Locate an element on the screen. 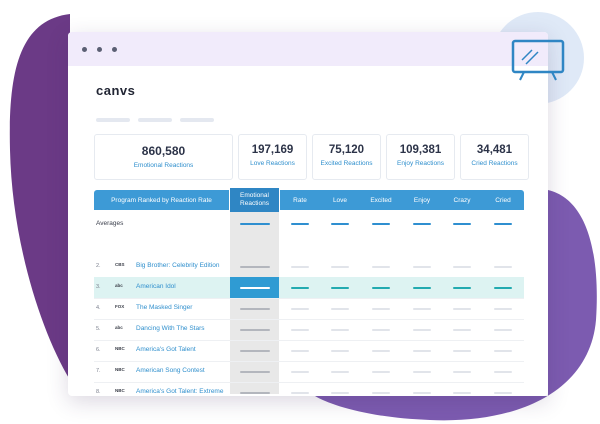 This screenshot has height=424, width=600. table-row: 6. NBC America's Got Talent is located at coordinates (309, 351).